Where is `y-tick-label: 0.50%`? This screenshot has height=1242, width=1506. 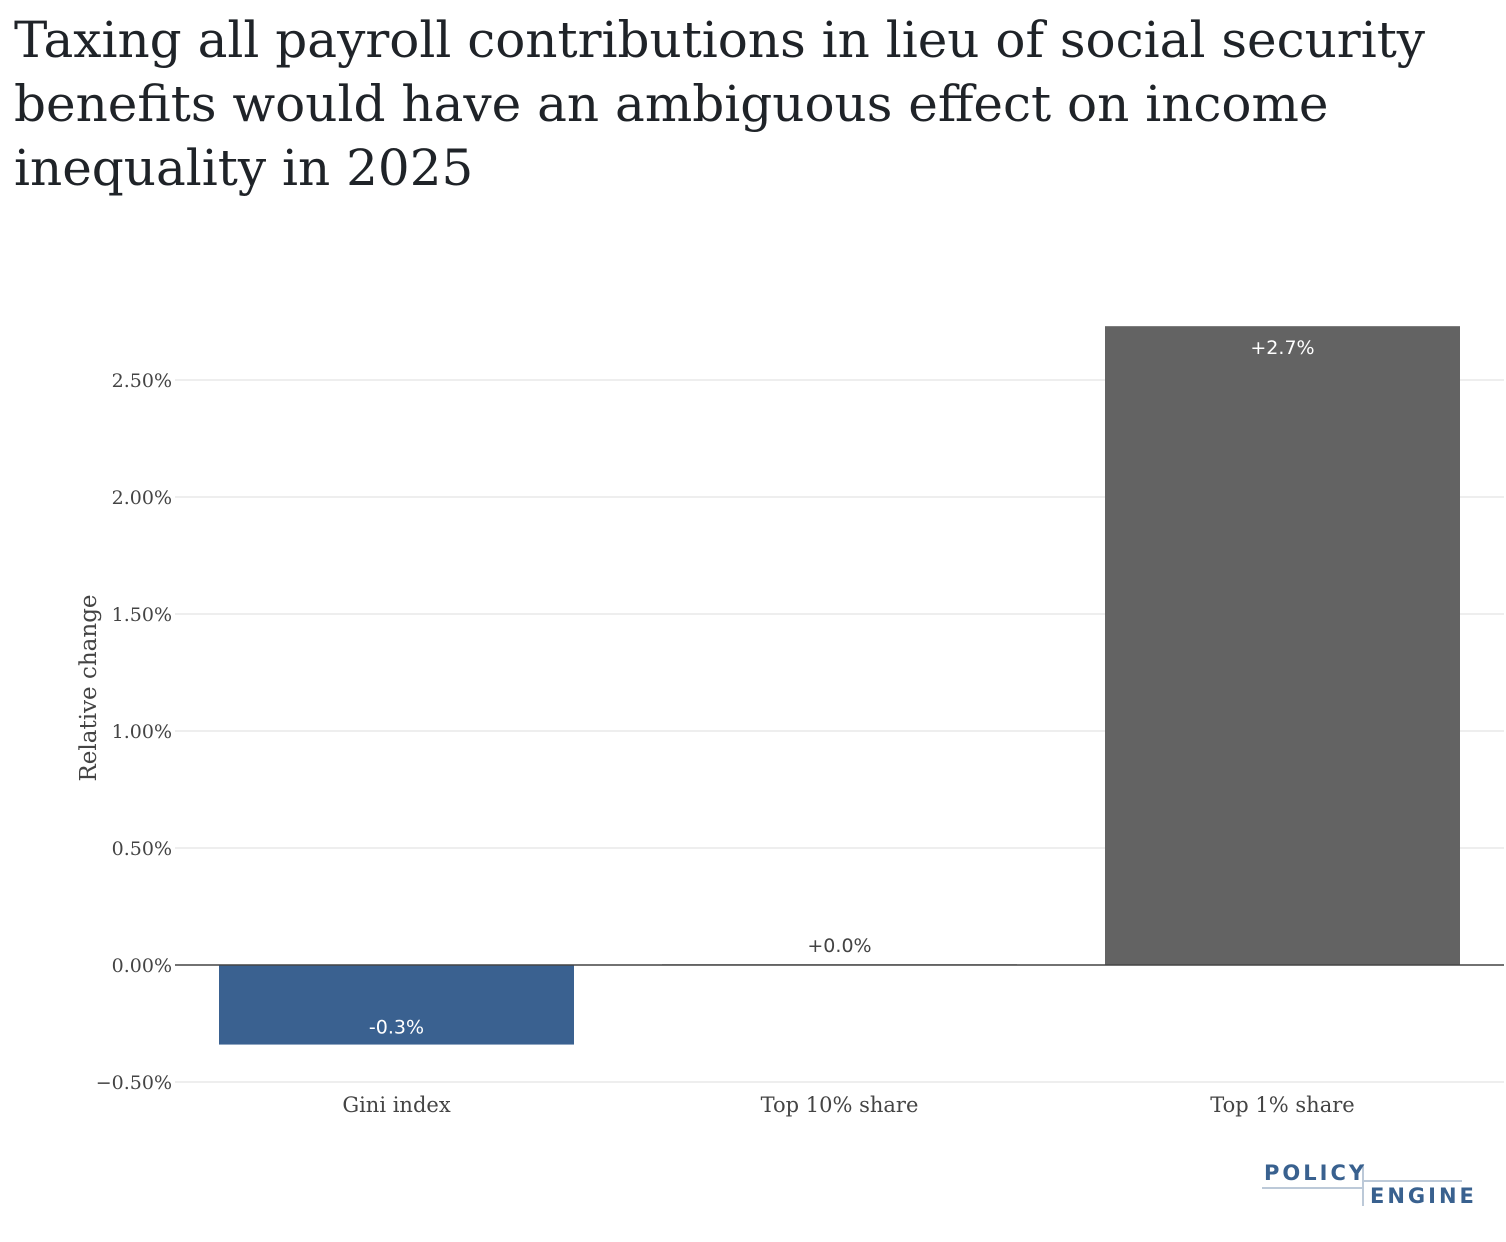
y-tick-label: 0.50% is located at coordinates (142, 849).